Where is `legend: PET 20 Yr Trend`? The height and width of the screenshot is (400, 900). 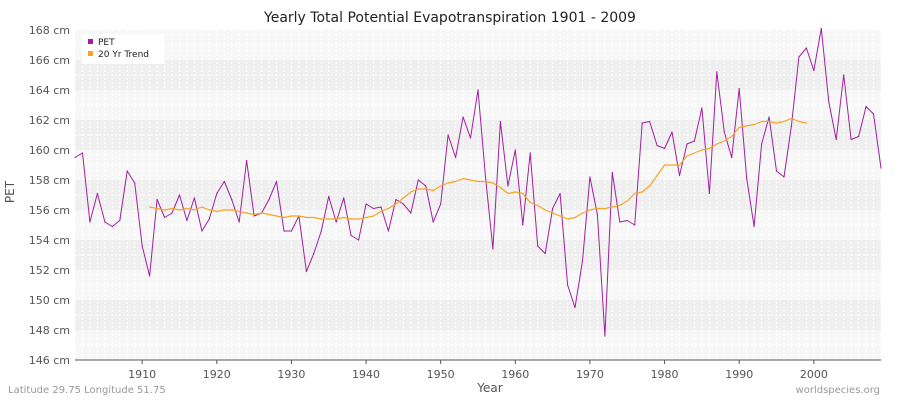 legend: PET 20 Yr Trend is located at coordinates (123, 49).